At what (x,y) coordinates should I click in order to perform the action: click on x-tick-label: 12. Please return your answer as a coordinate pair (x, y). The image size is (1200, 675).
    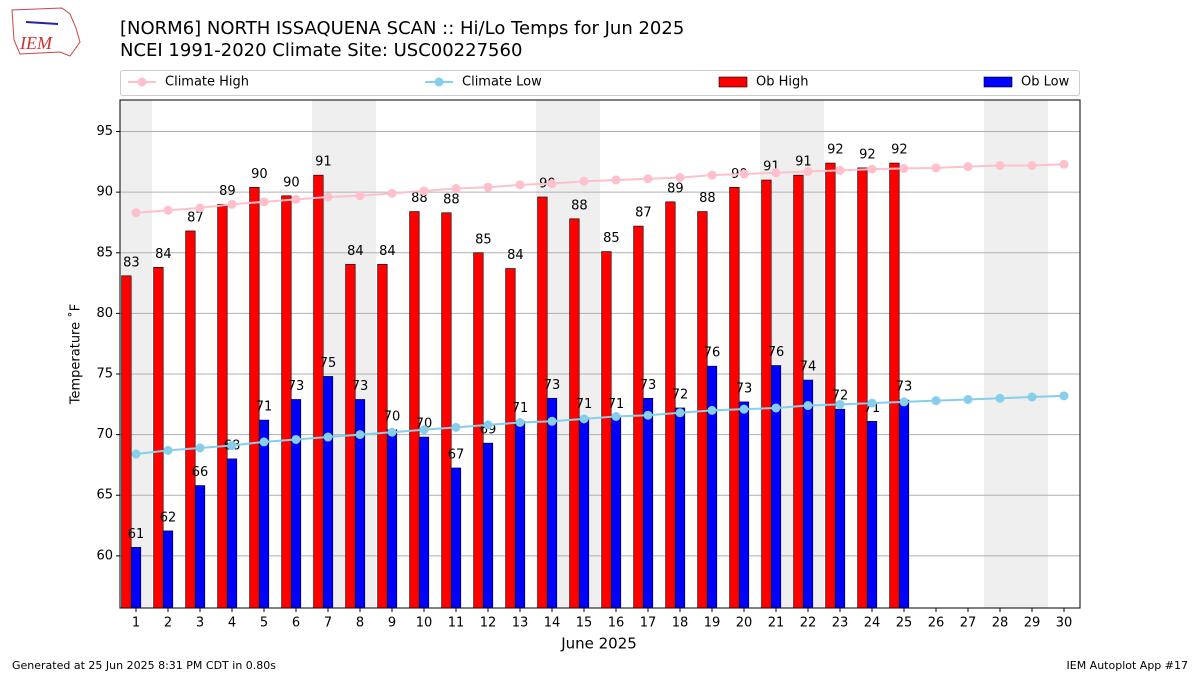
    Looking at the image, I should click on (488, 623).